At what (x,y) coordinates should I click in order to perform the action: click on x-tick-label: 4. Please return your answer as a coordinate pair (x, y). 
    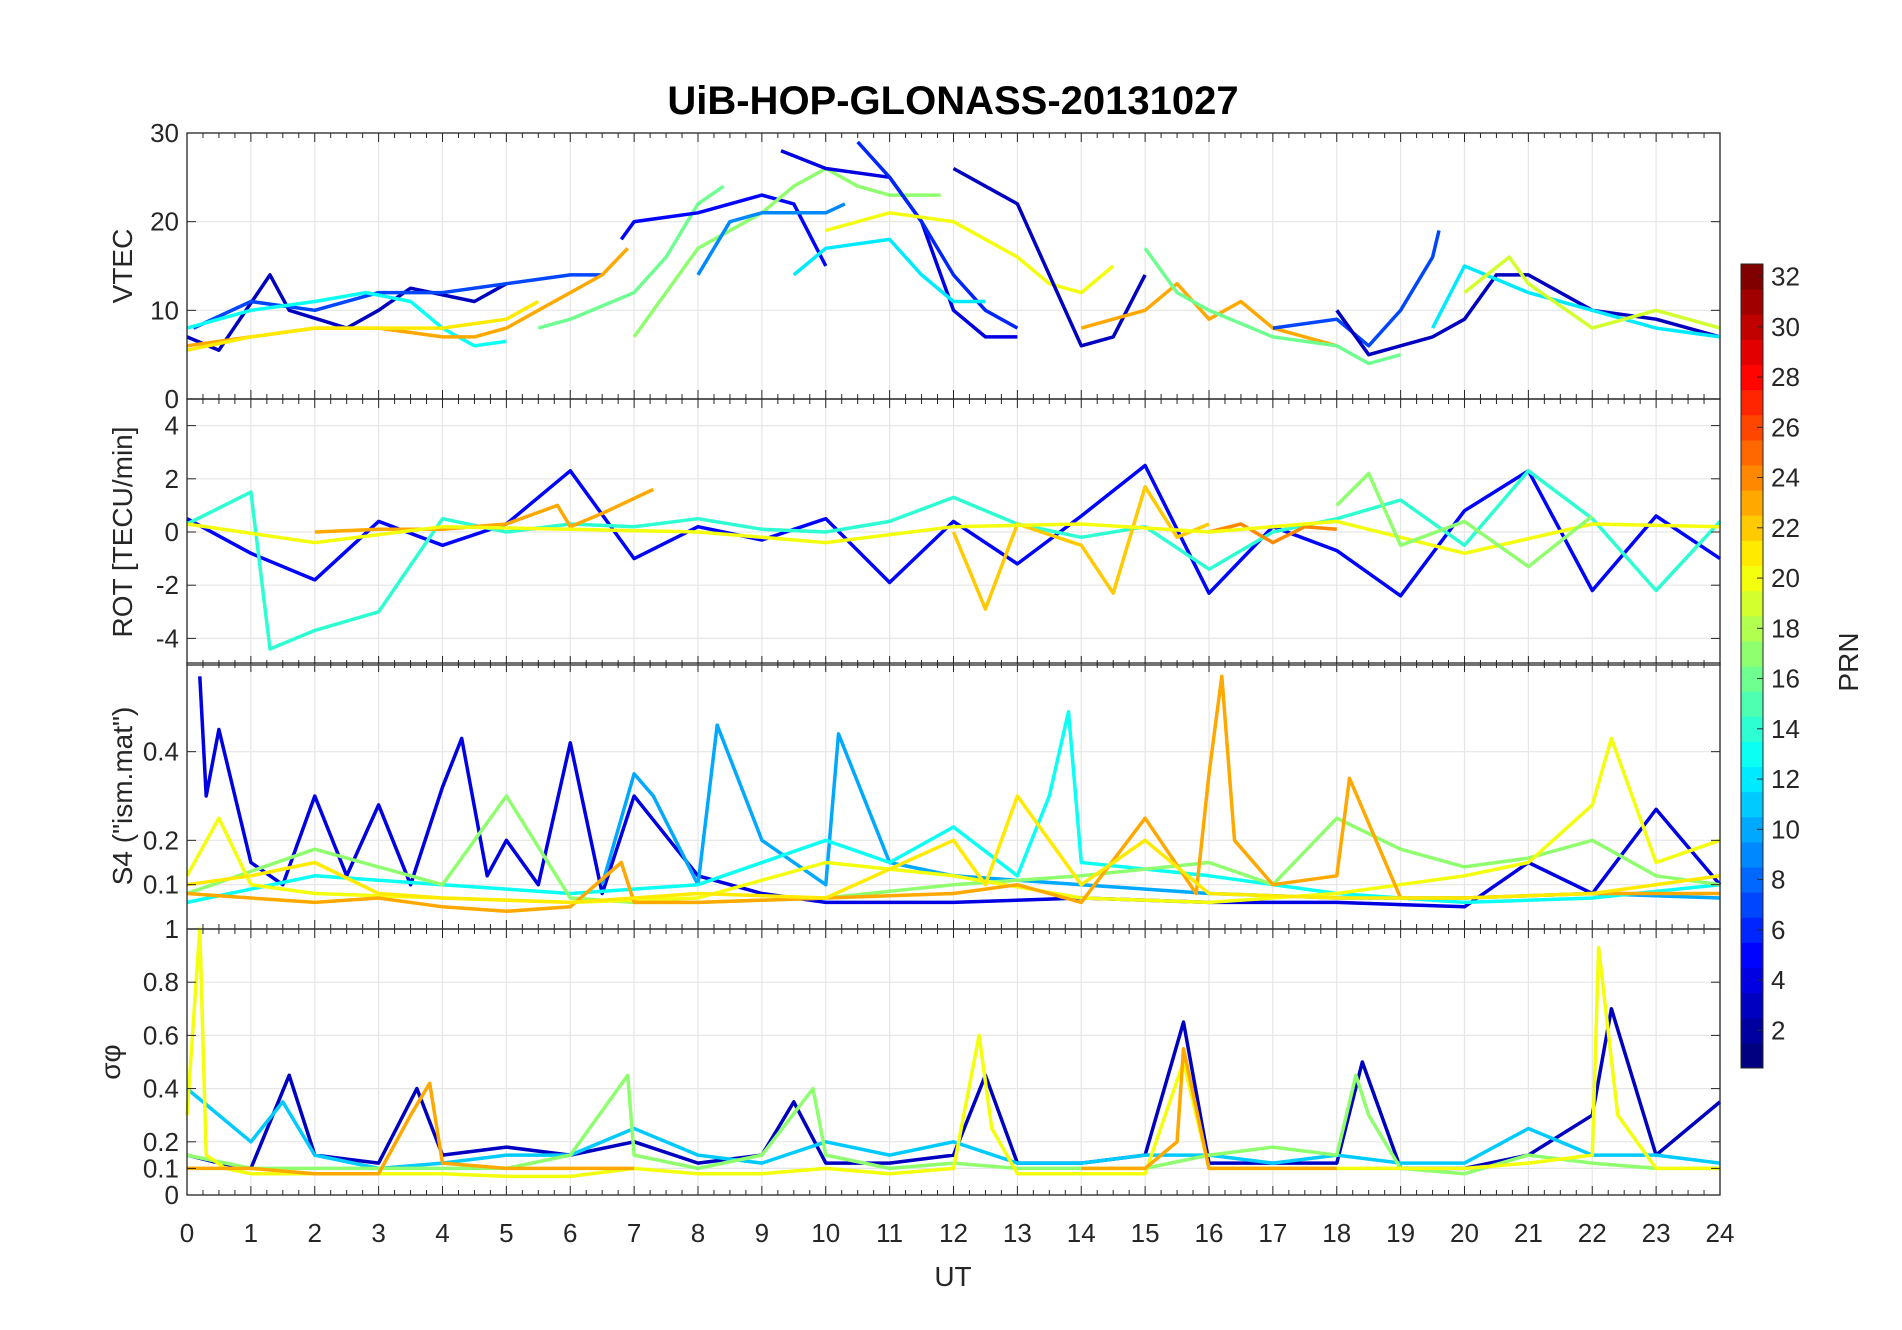
    Looking at the image, I should click on (442, 1233).